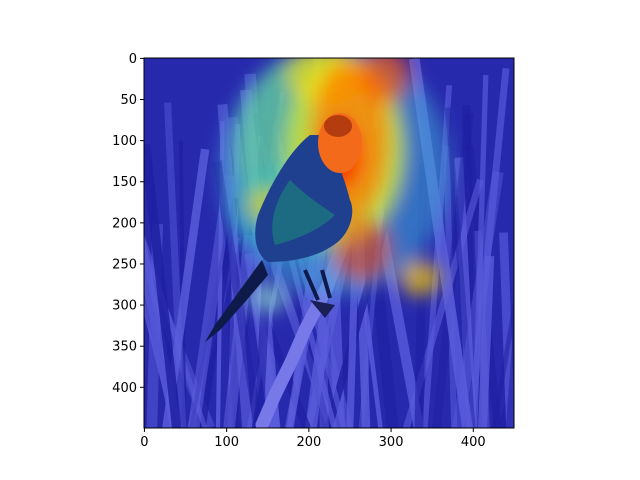 Image resolution: width=640 pixels, height=480 pixels. I want to click on x-axis-ticks: 0 100 200 300 400, so click(313, 439).